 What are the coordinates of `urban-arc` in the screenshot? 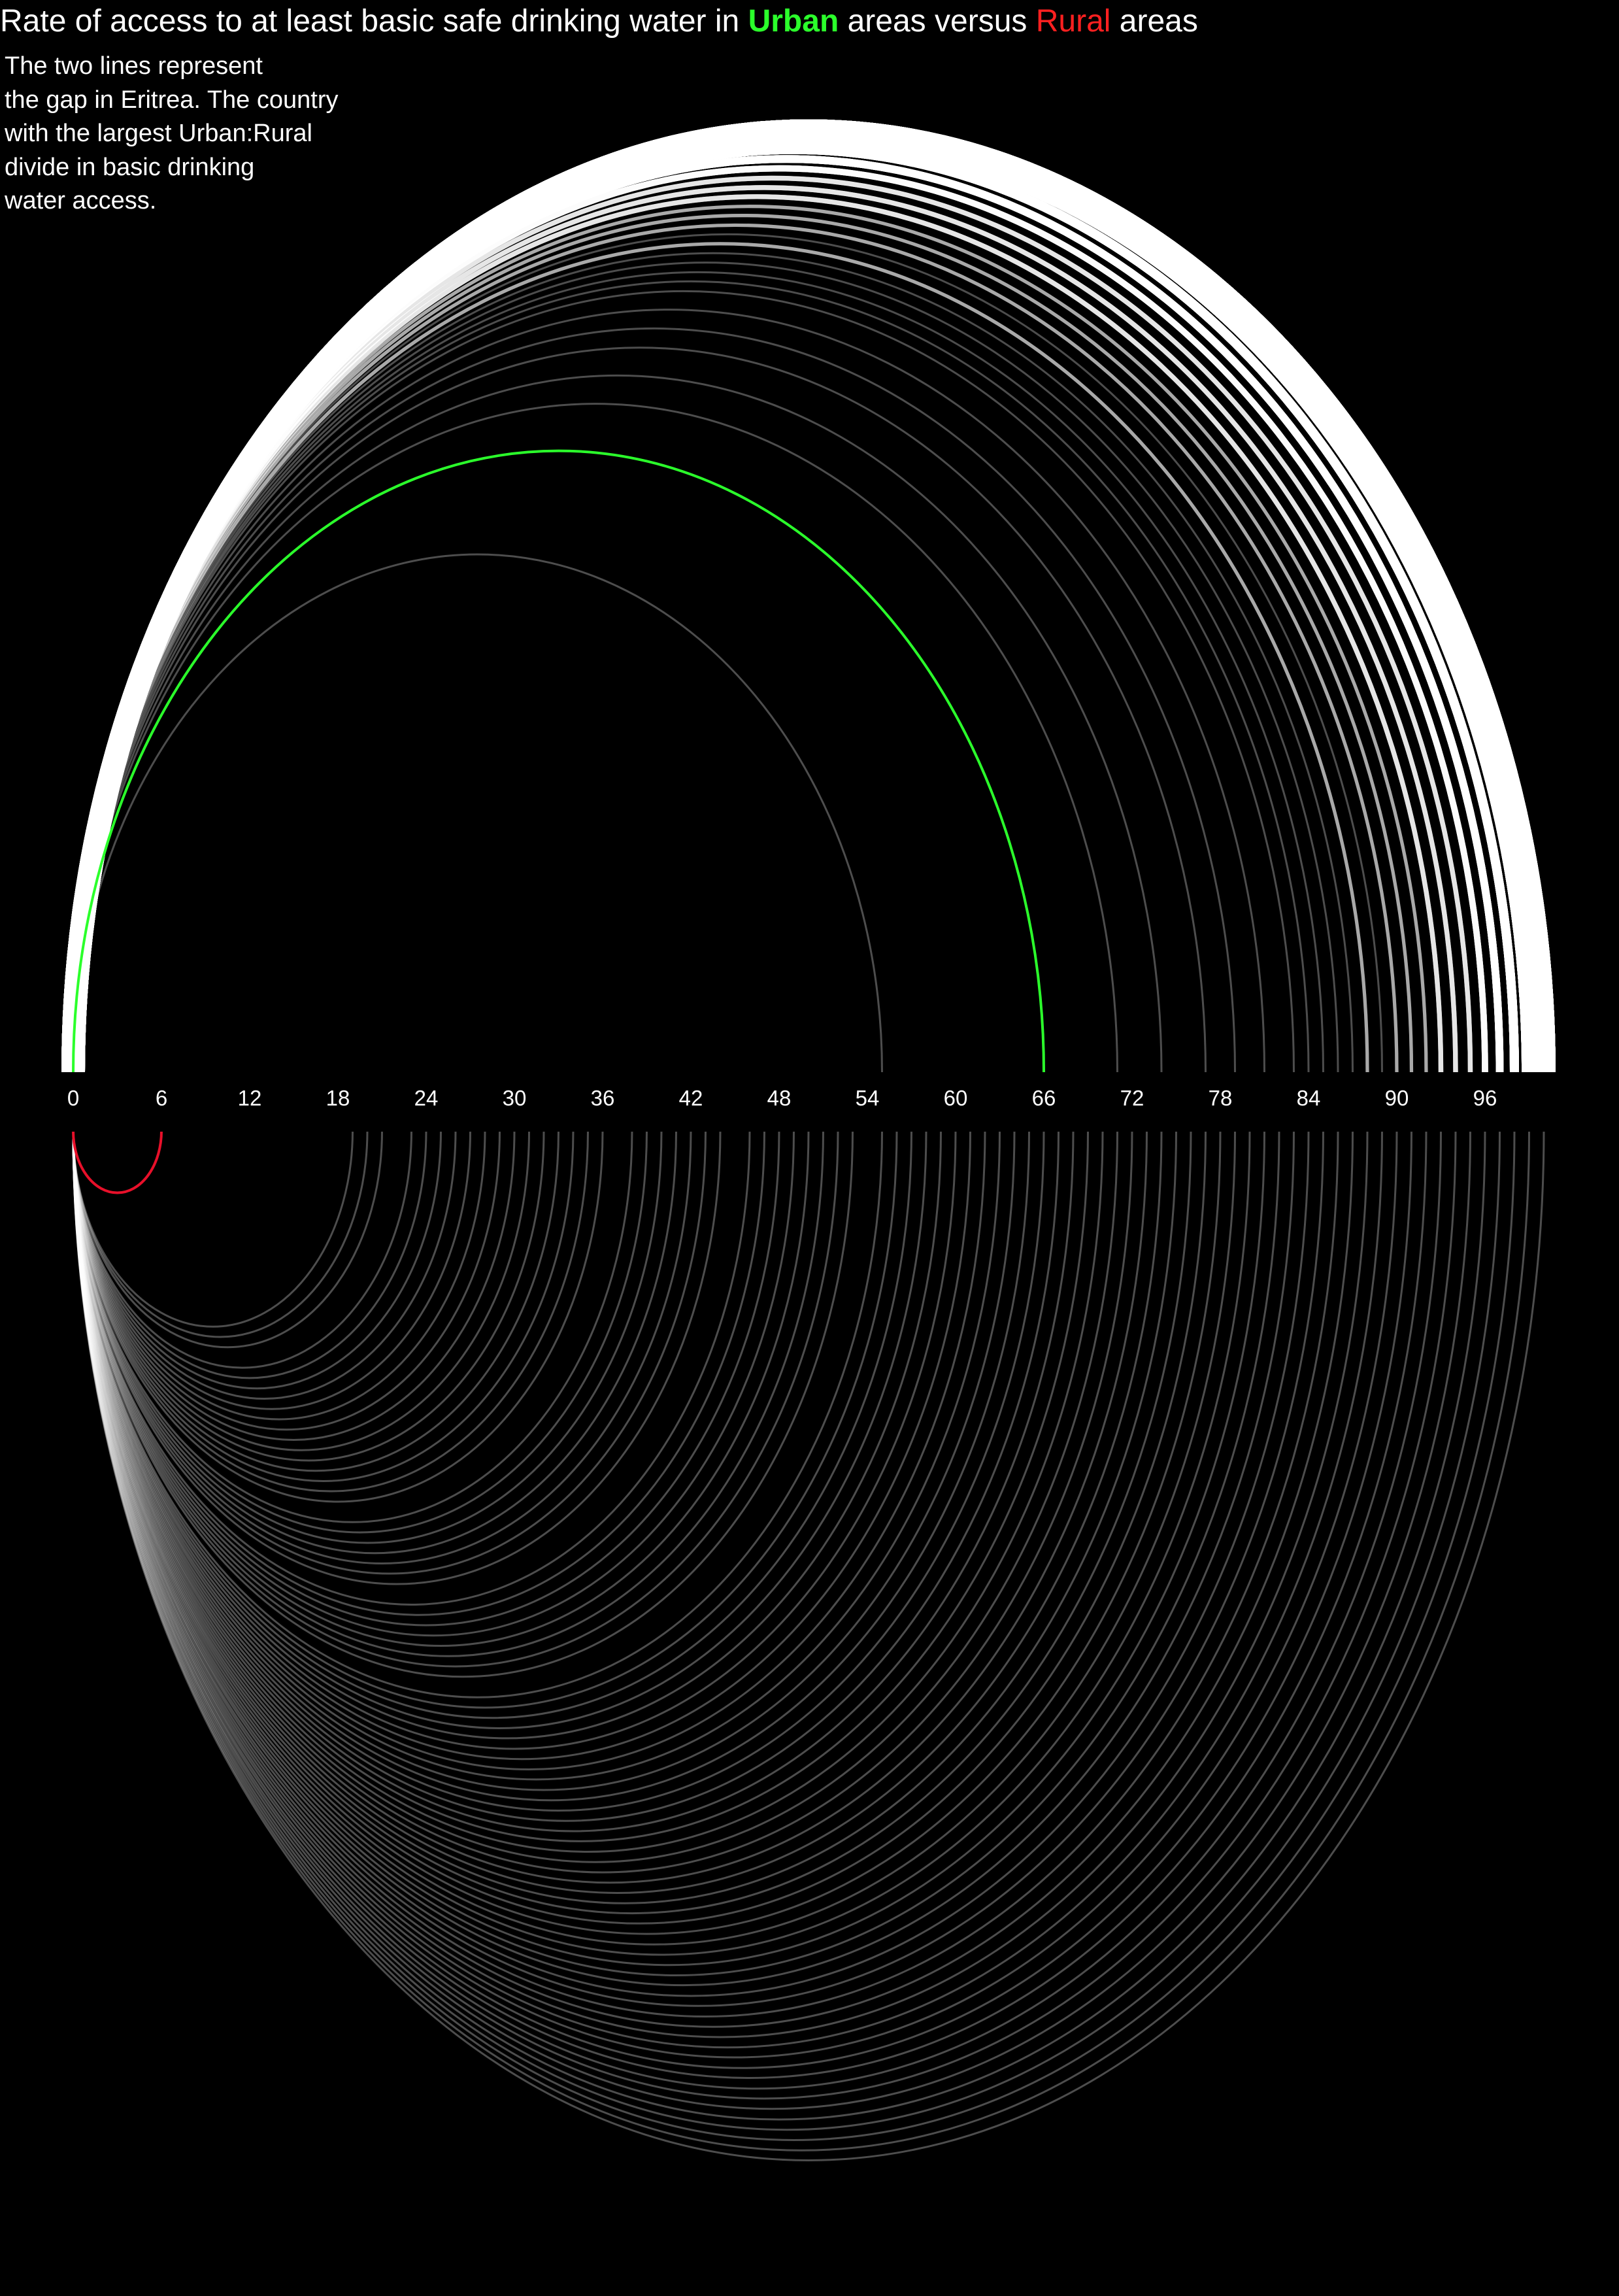 It's located at (478, 813).